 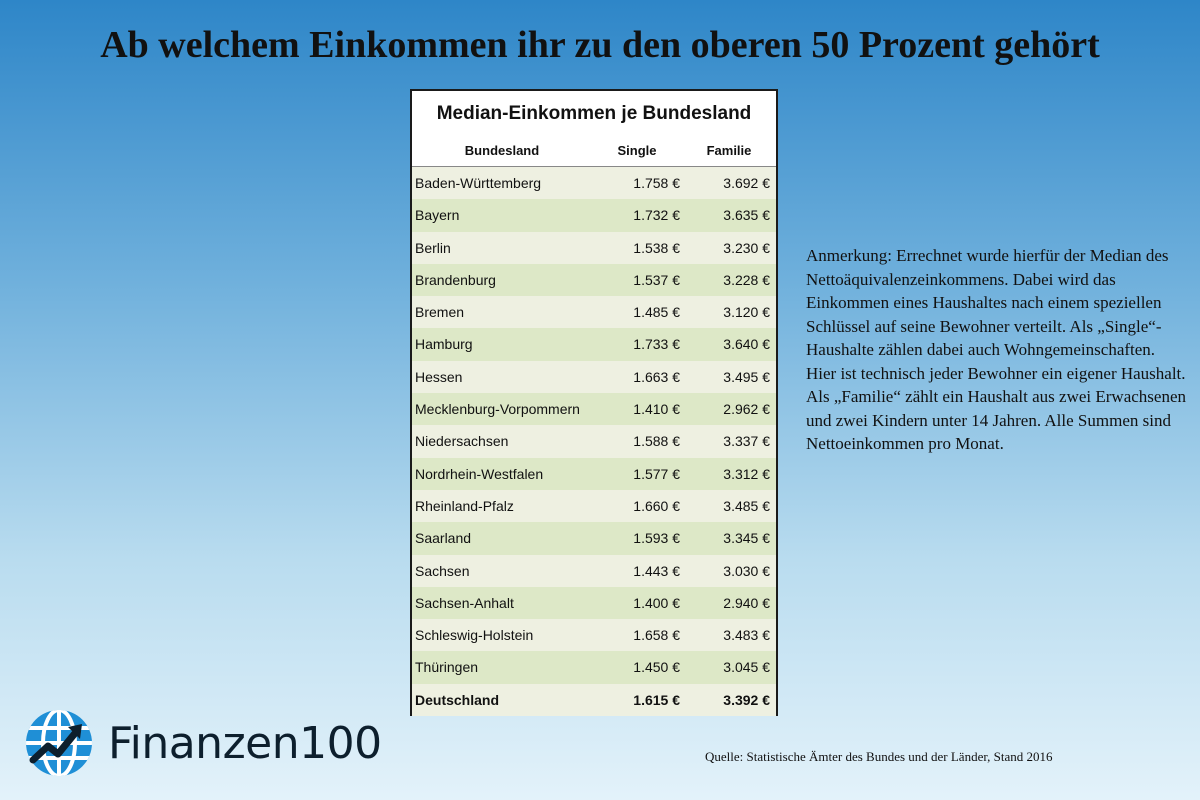 What do you see at coordinates (594, 247) in the screenshot?
I see `table-row: Berlin 1.538 € 3.230 €` at bounding box center [594, 247].